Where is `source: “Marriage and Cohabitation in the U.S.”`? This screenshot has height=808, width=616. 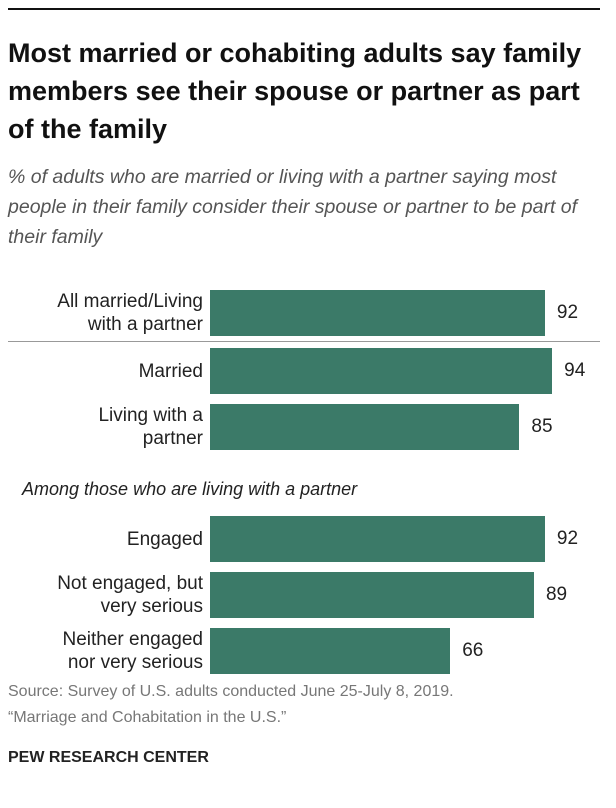
source: “Marriage and Cohabitation in the U.S.” is located at coordinates (147, 717).